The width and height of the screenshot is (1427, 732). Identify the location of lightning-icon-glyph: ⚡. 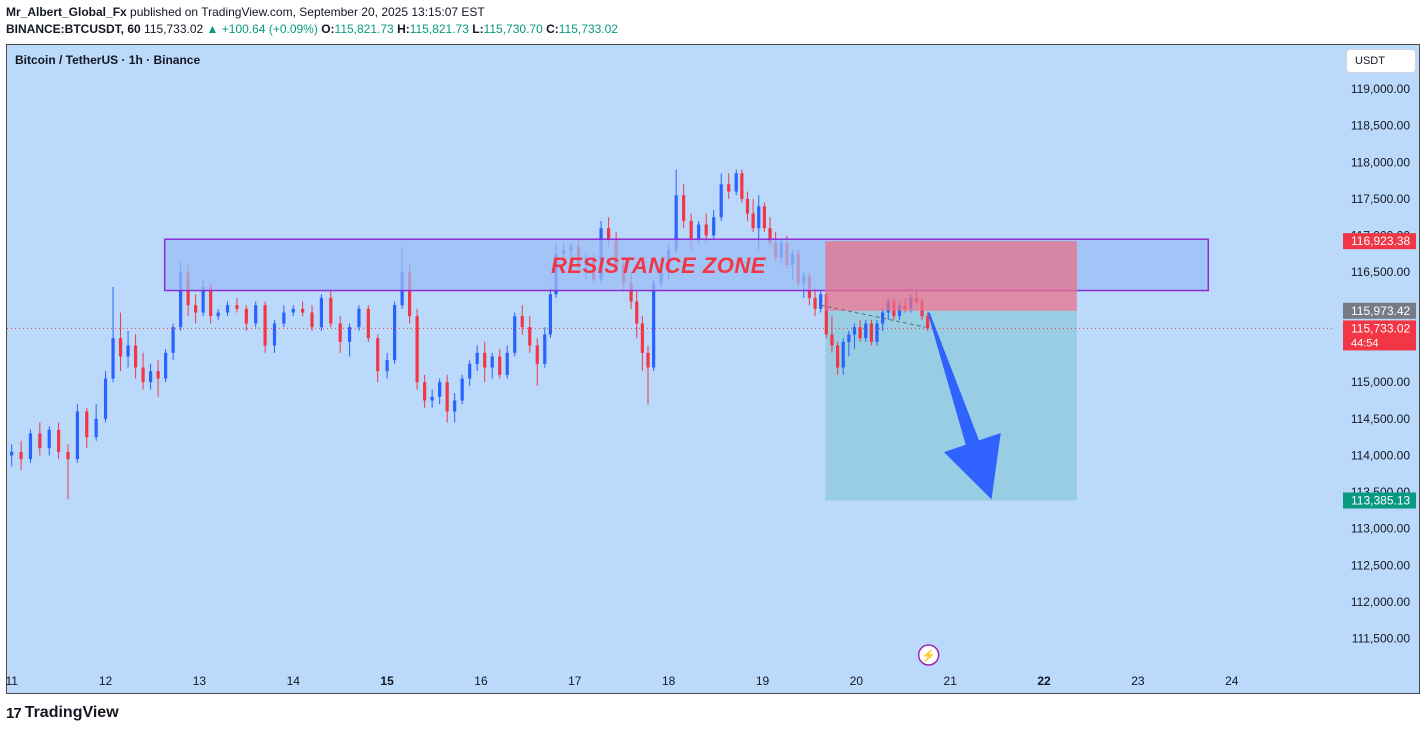
(928, 656).